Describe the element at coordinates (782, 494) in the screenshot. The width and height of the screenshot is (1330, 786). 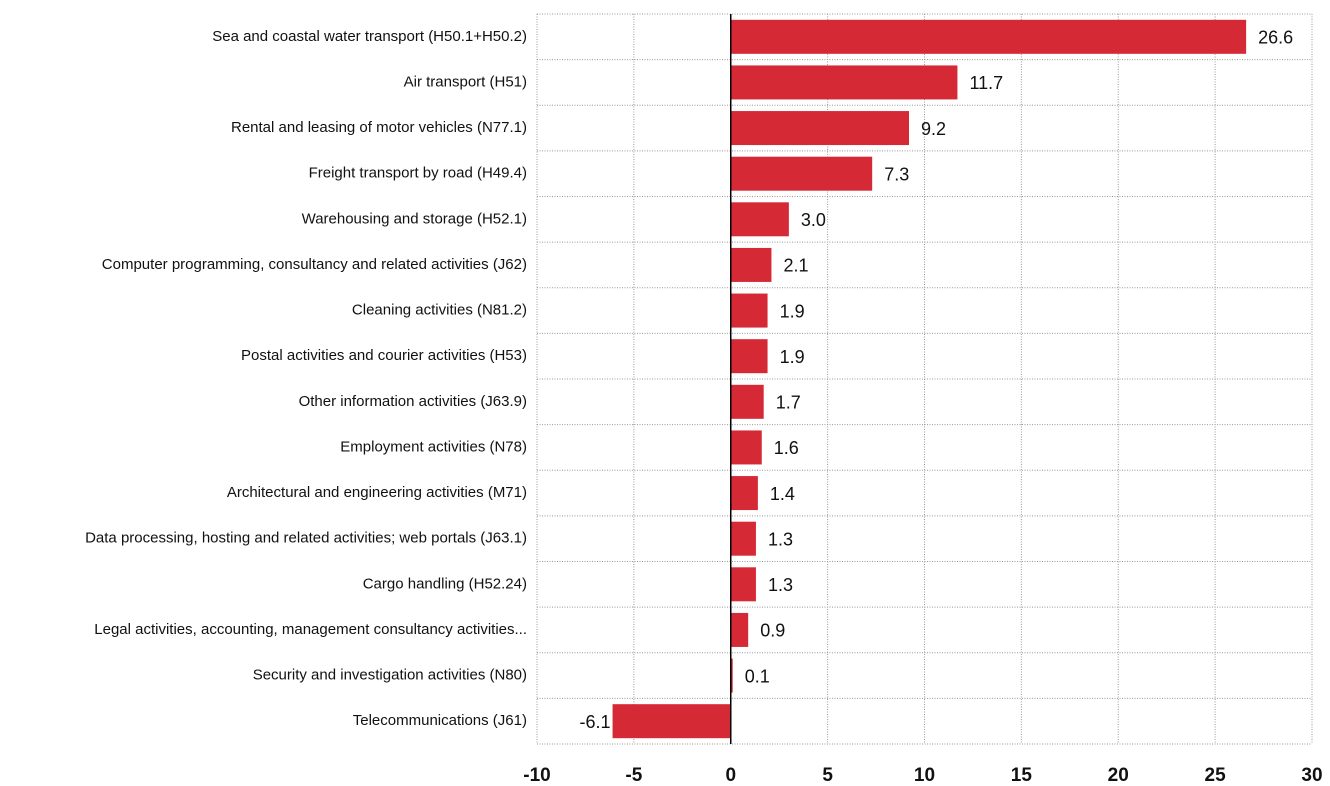
I see `value-label: 1.4` at that location.